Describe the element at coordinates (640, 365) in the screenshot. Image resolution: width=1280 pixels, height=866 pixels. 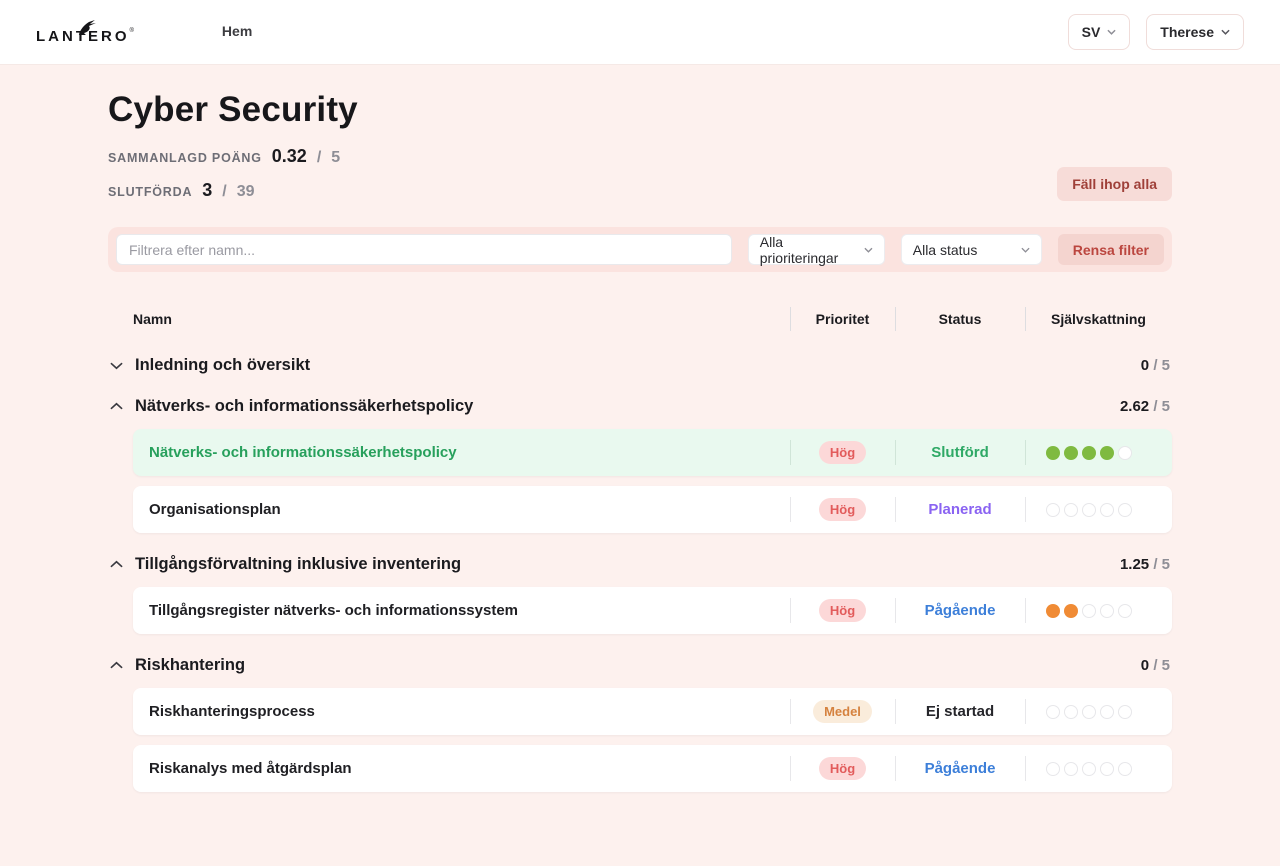
I see `group-row: Inledning och översikt 0 / 5` at that location.